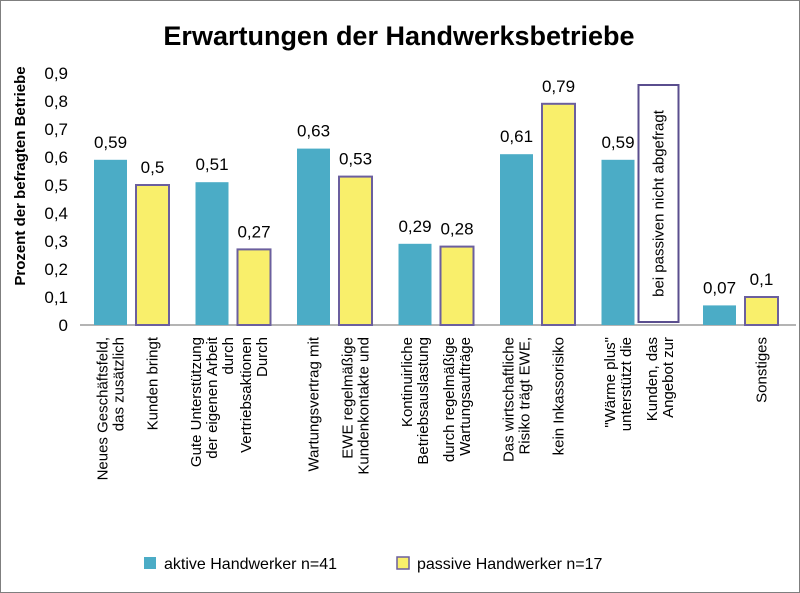  Describe the element at coordinates (465, 396) in the screenshot. I see `category-label: Wartungsaufträge` at that location.